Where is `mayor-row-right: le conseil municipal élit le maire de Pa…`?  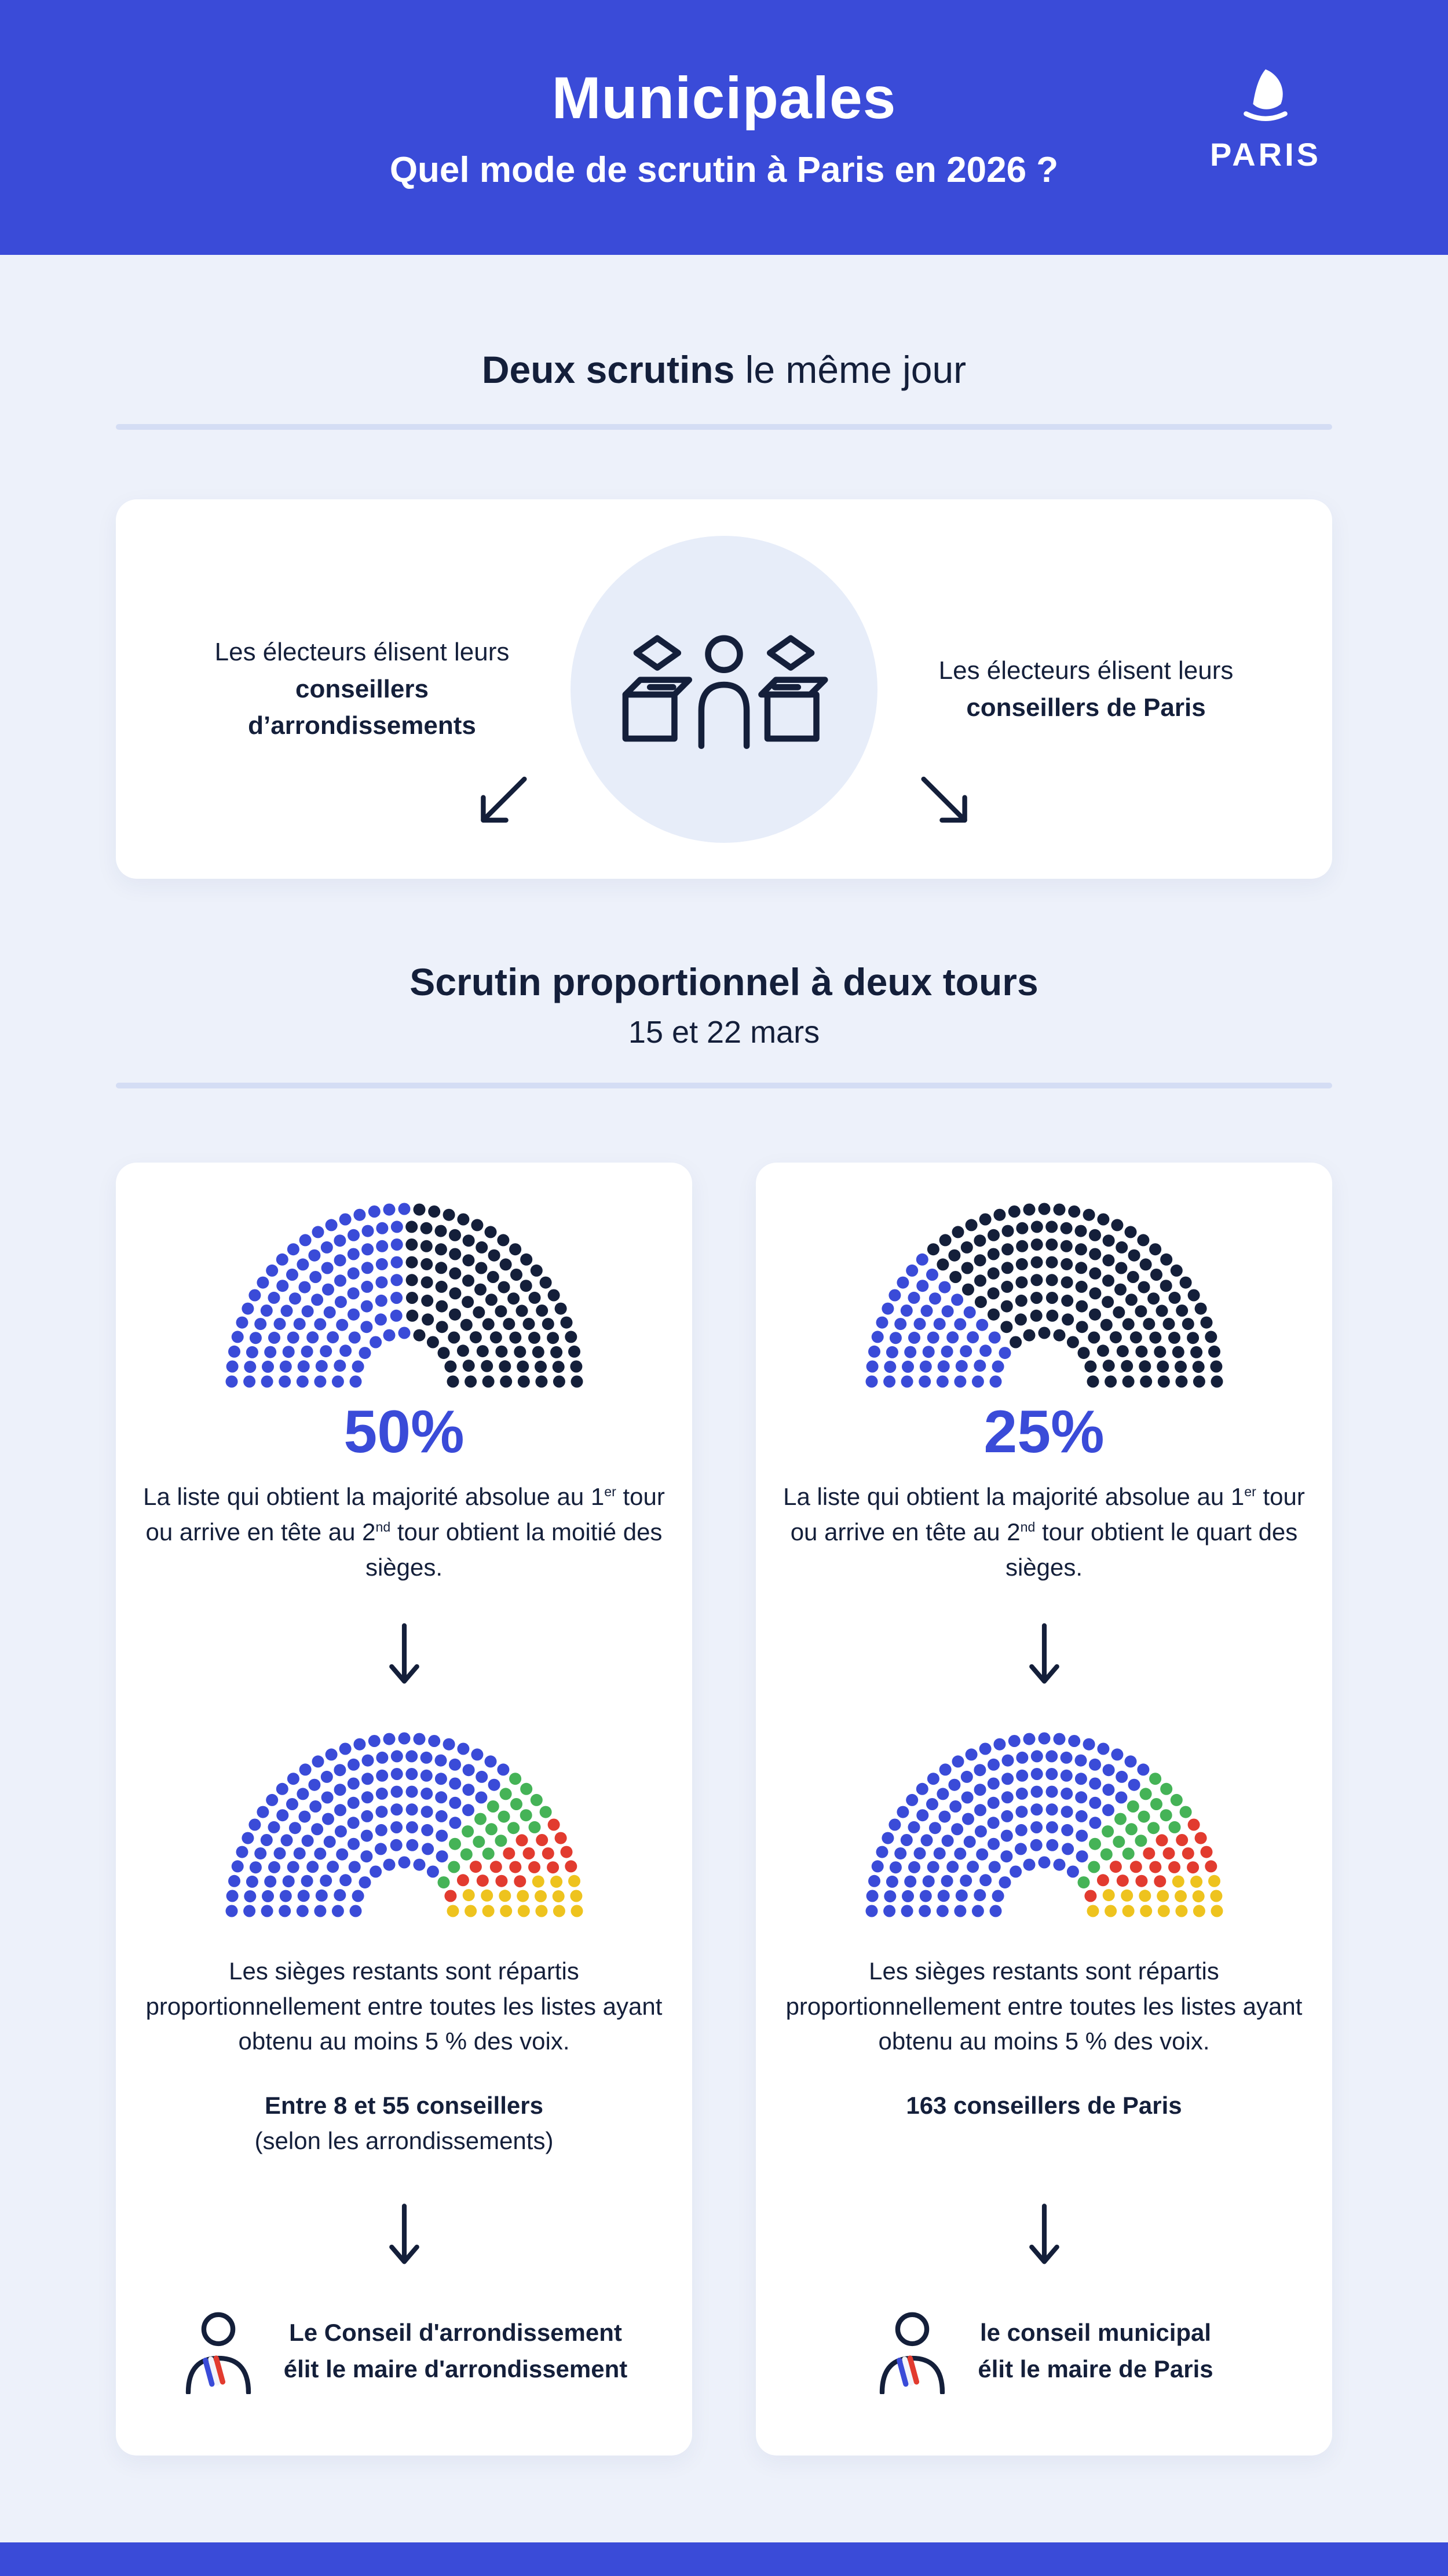
mayor-row-right: le conseil municipal élit le maire de Pa… is located at coordinates (1044, 2351).